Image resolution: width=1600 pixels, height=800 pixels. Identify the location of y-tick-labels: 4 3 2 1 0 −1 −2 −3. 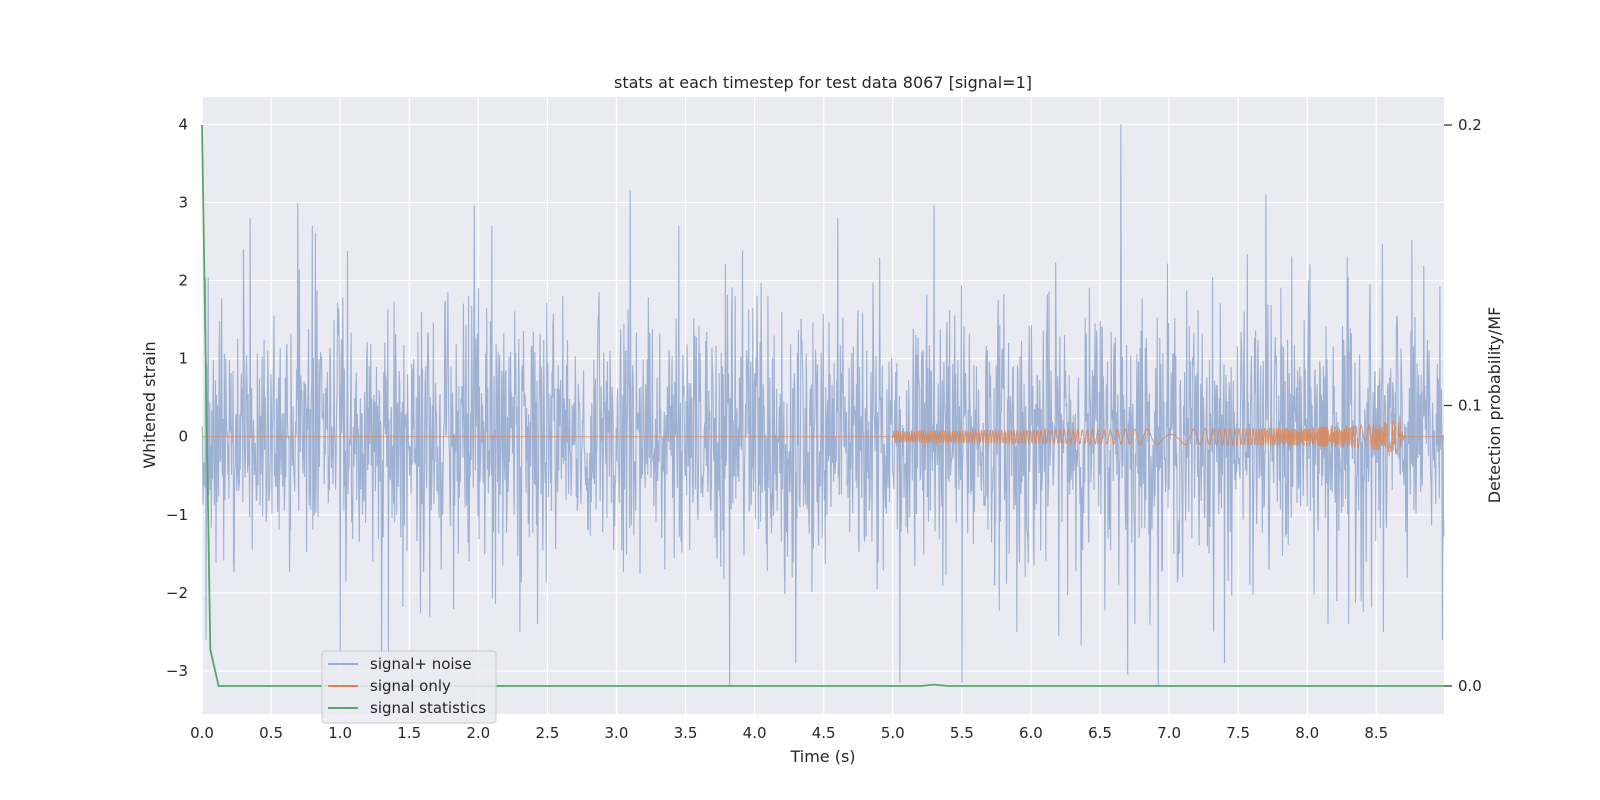
(177, 397).